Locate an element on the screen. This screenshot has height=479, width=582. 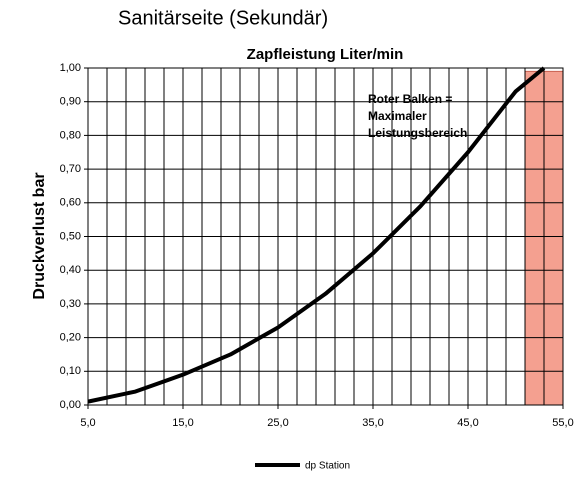
x-tick-label: 35,0 is located at coordinates (372, 423).